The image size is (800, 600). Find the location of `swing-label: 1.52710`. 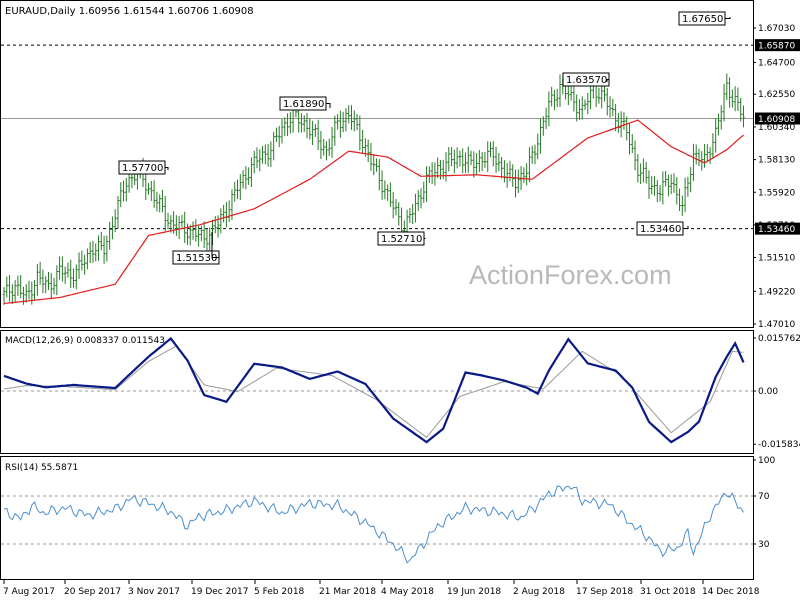

swing-label: 1.52710 is located at coordinates (401, 238).